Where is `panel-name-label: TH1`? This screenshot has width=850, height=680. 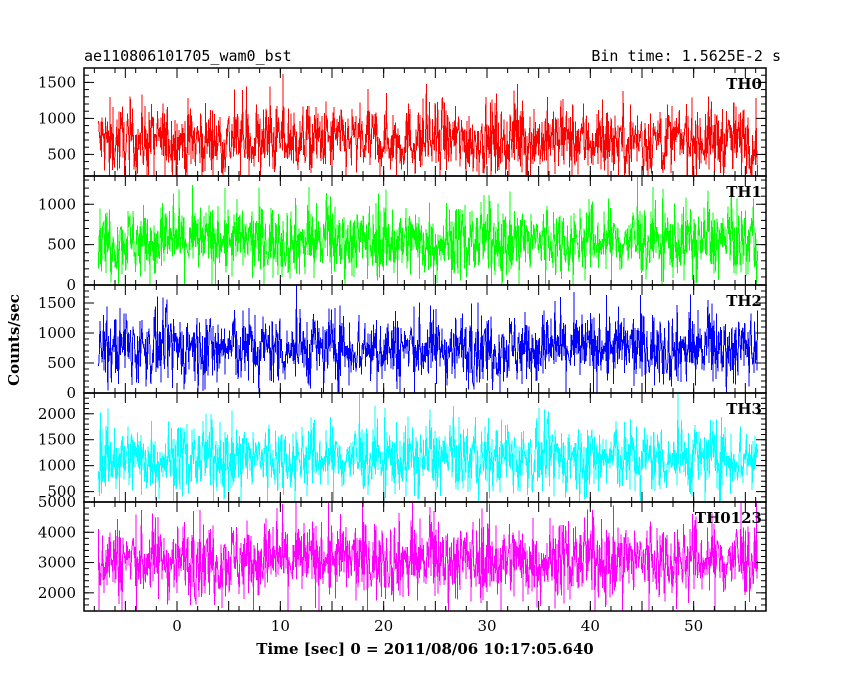 panel-name-label: TH1 is located at coordinates (744, 192).